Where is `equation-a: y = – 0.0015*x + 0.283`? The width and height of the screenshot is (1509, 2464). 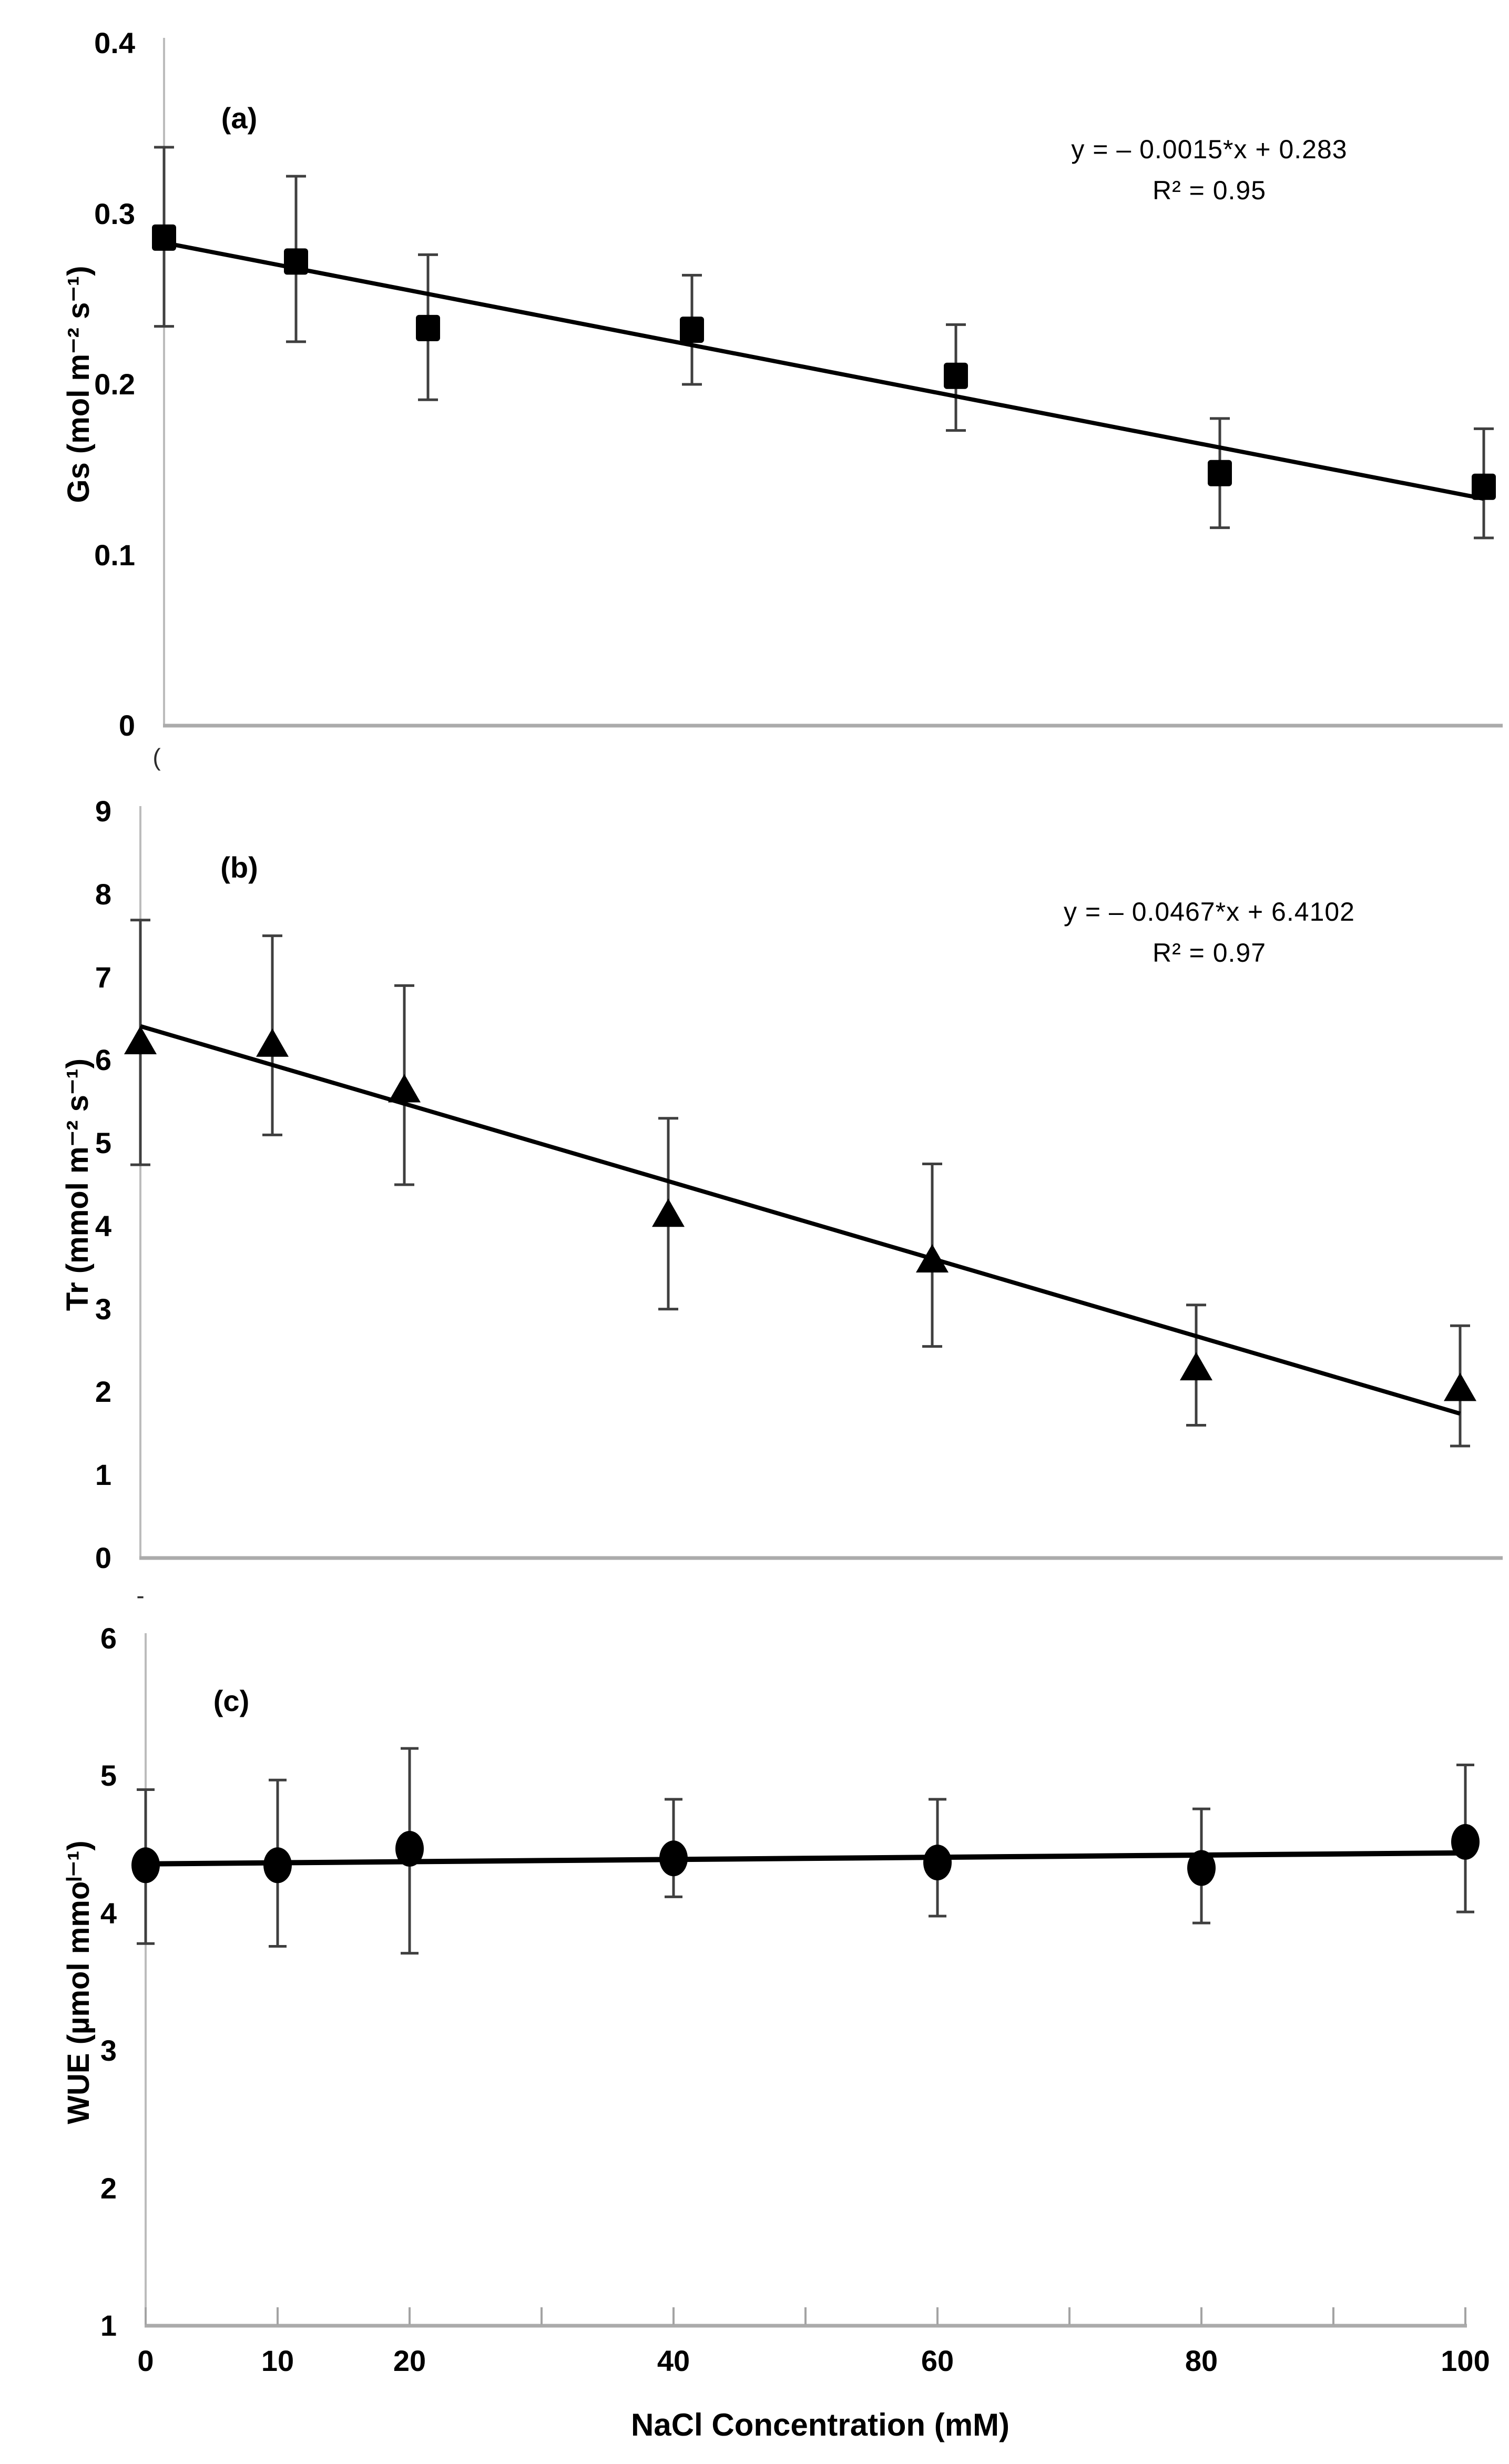 equation-a: y = – 0.0015*x + 0.283 is located at coordinates (1210, 149).